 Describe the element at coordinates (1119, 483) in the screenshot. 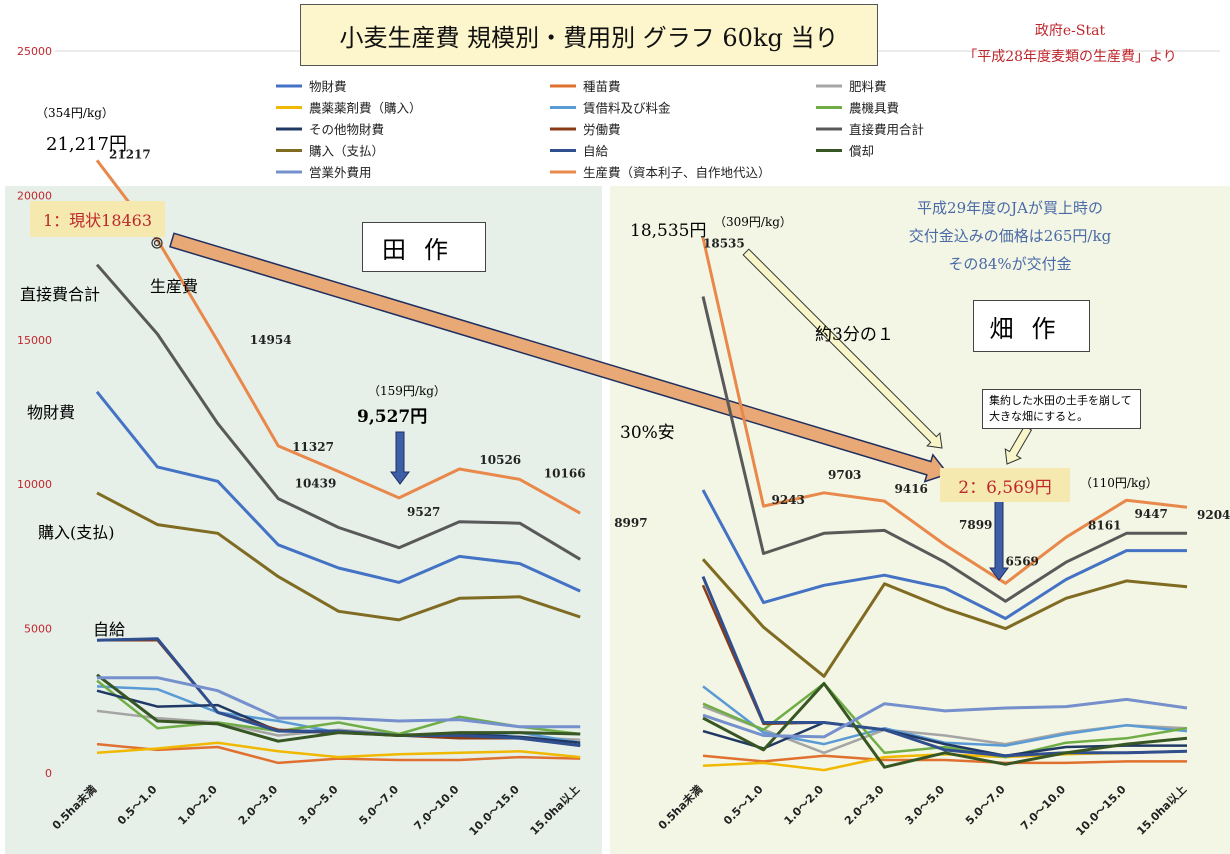

I see `price-110: （110円/kg）` at that location.